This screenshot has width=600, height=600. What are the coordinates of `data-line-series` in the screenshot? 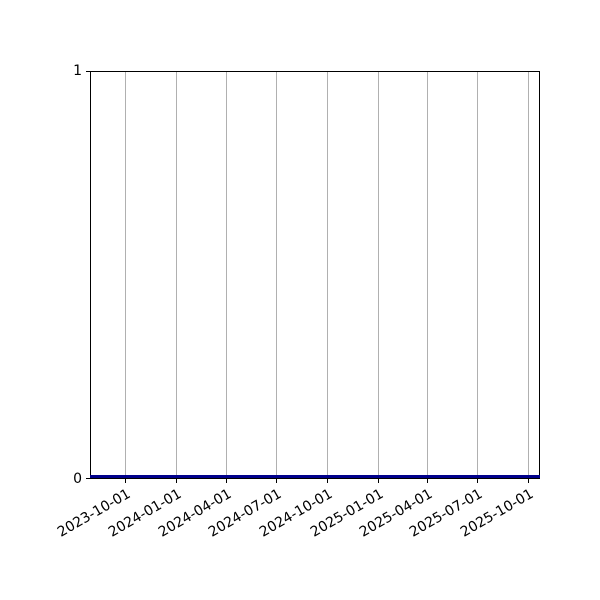 It's located at (315, 476).